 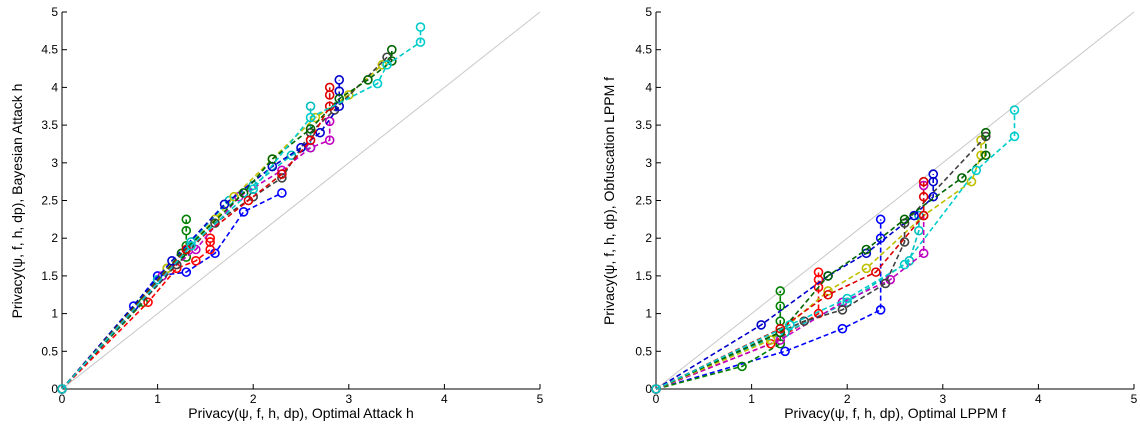 I want to click on right-x-tick-label: 1, so click(x=751, y=399).